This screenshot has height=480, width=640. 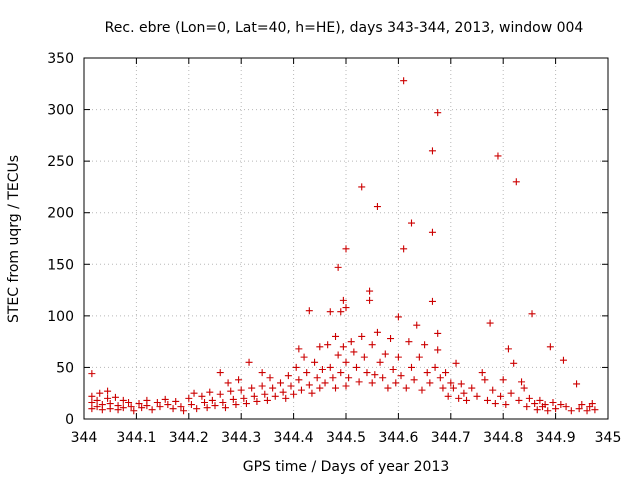 What do you see at coordinates (69, 420) in the screenshot?
I see `y-tick-label: 0` at bounding box center [69, 420].